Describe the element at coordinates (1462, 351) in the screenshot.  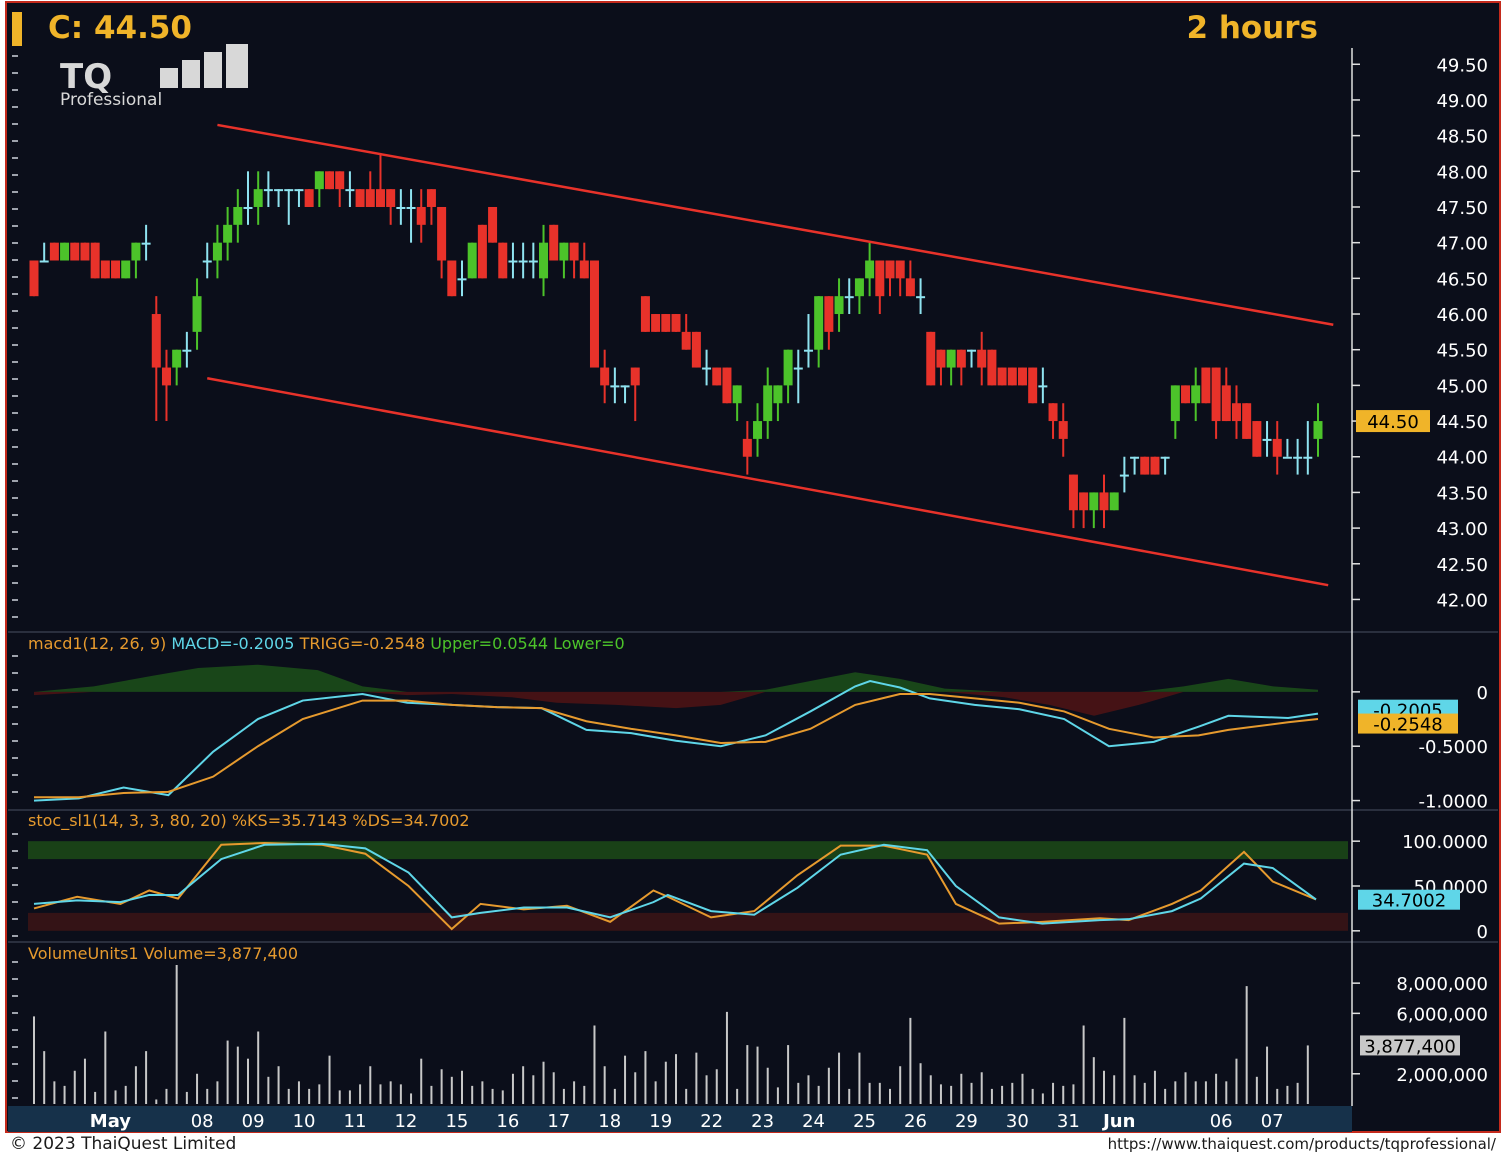
I see `price-tick-label: 45.50` at that location.